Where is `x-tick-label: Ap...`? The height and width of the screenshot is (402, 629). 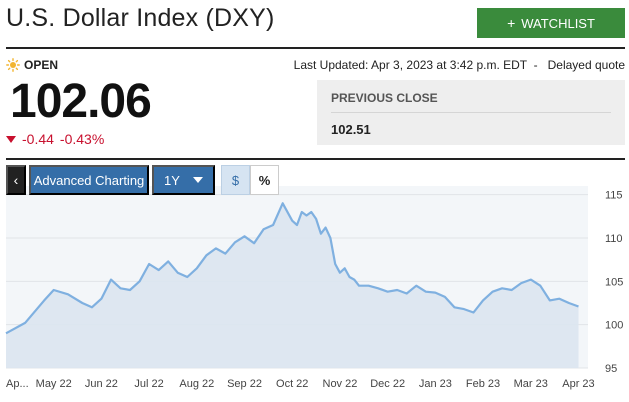
x-tick-label: Ap... is located at coordinates (17, 384).